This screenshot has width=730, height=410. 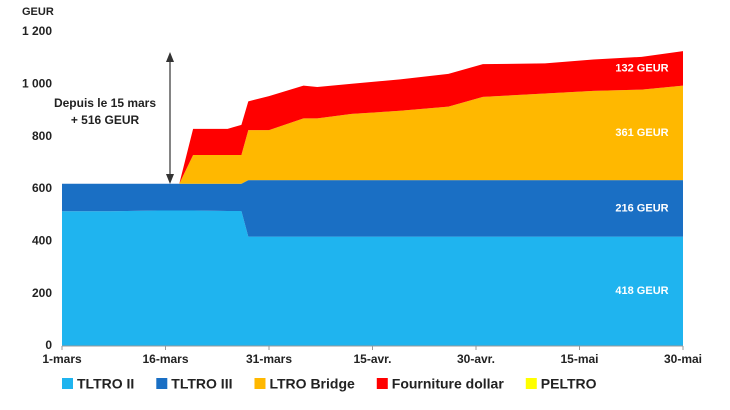 I want to click on y-tick-label: 400, so click(x=42, y=241).